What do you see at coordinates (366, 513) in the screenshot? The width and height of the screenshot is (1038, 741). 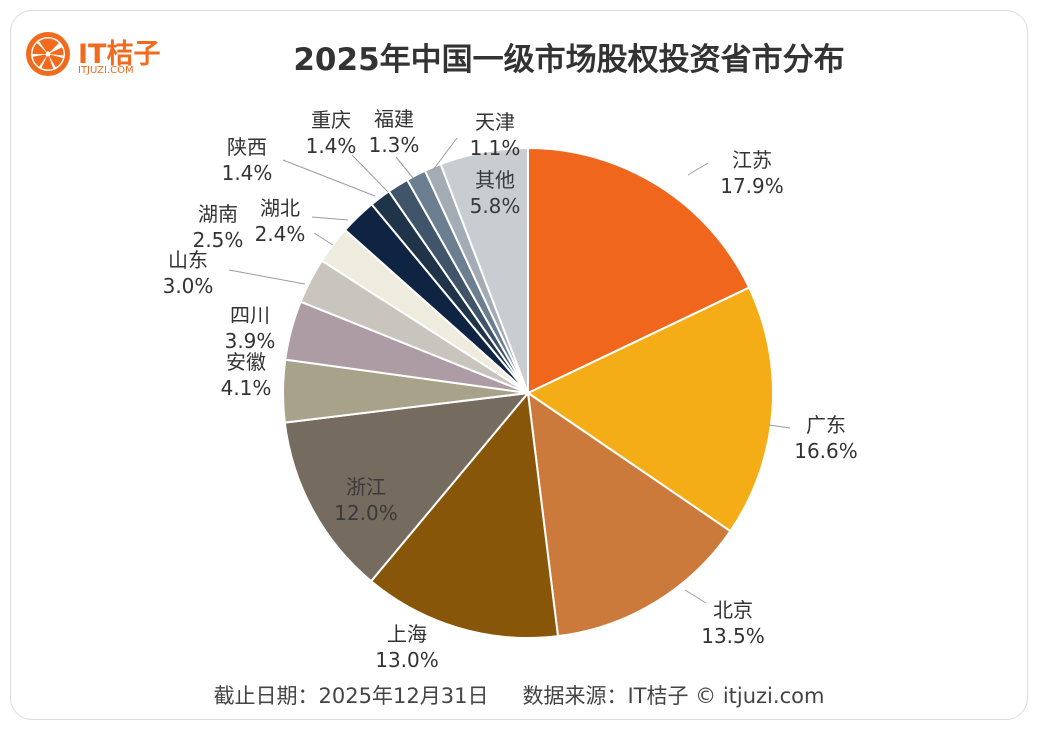 I see `slice-value-5: 12.0%` at bounding box center [366, 513].